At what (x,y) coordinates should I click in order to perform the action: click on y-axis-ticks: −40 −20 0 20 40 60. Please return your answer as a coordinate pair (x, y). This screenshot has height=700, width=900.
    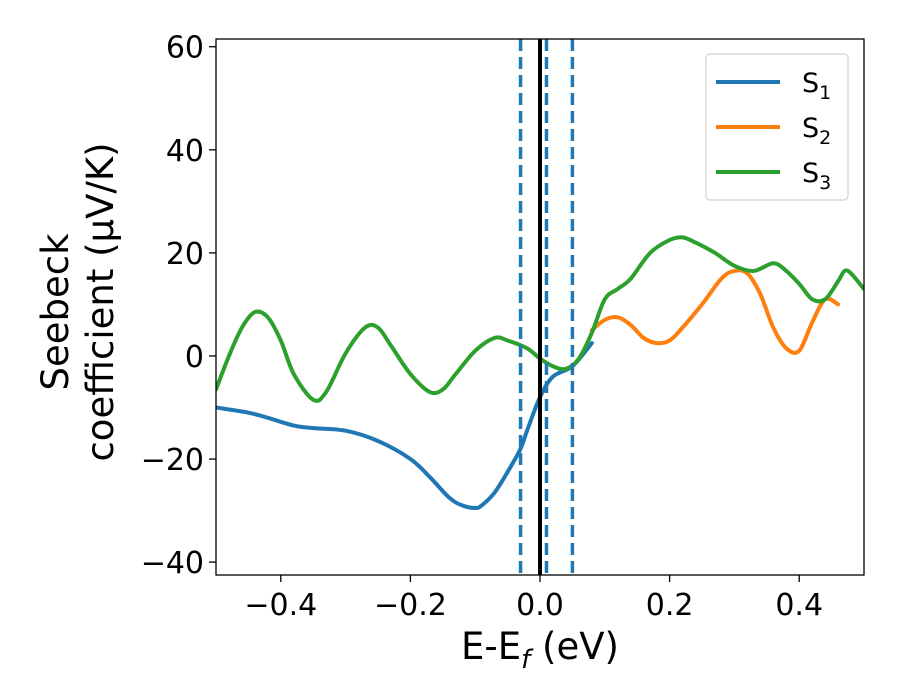
    Looking at the image, I should click on (178, 306).